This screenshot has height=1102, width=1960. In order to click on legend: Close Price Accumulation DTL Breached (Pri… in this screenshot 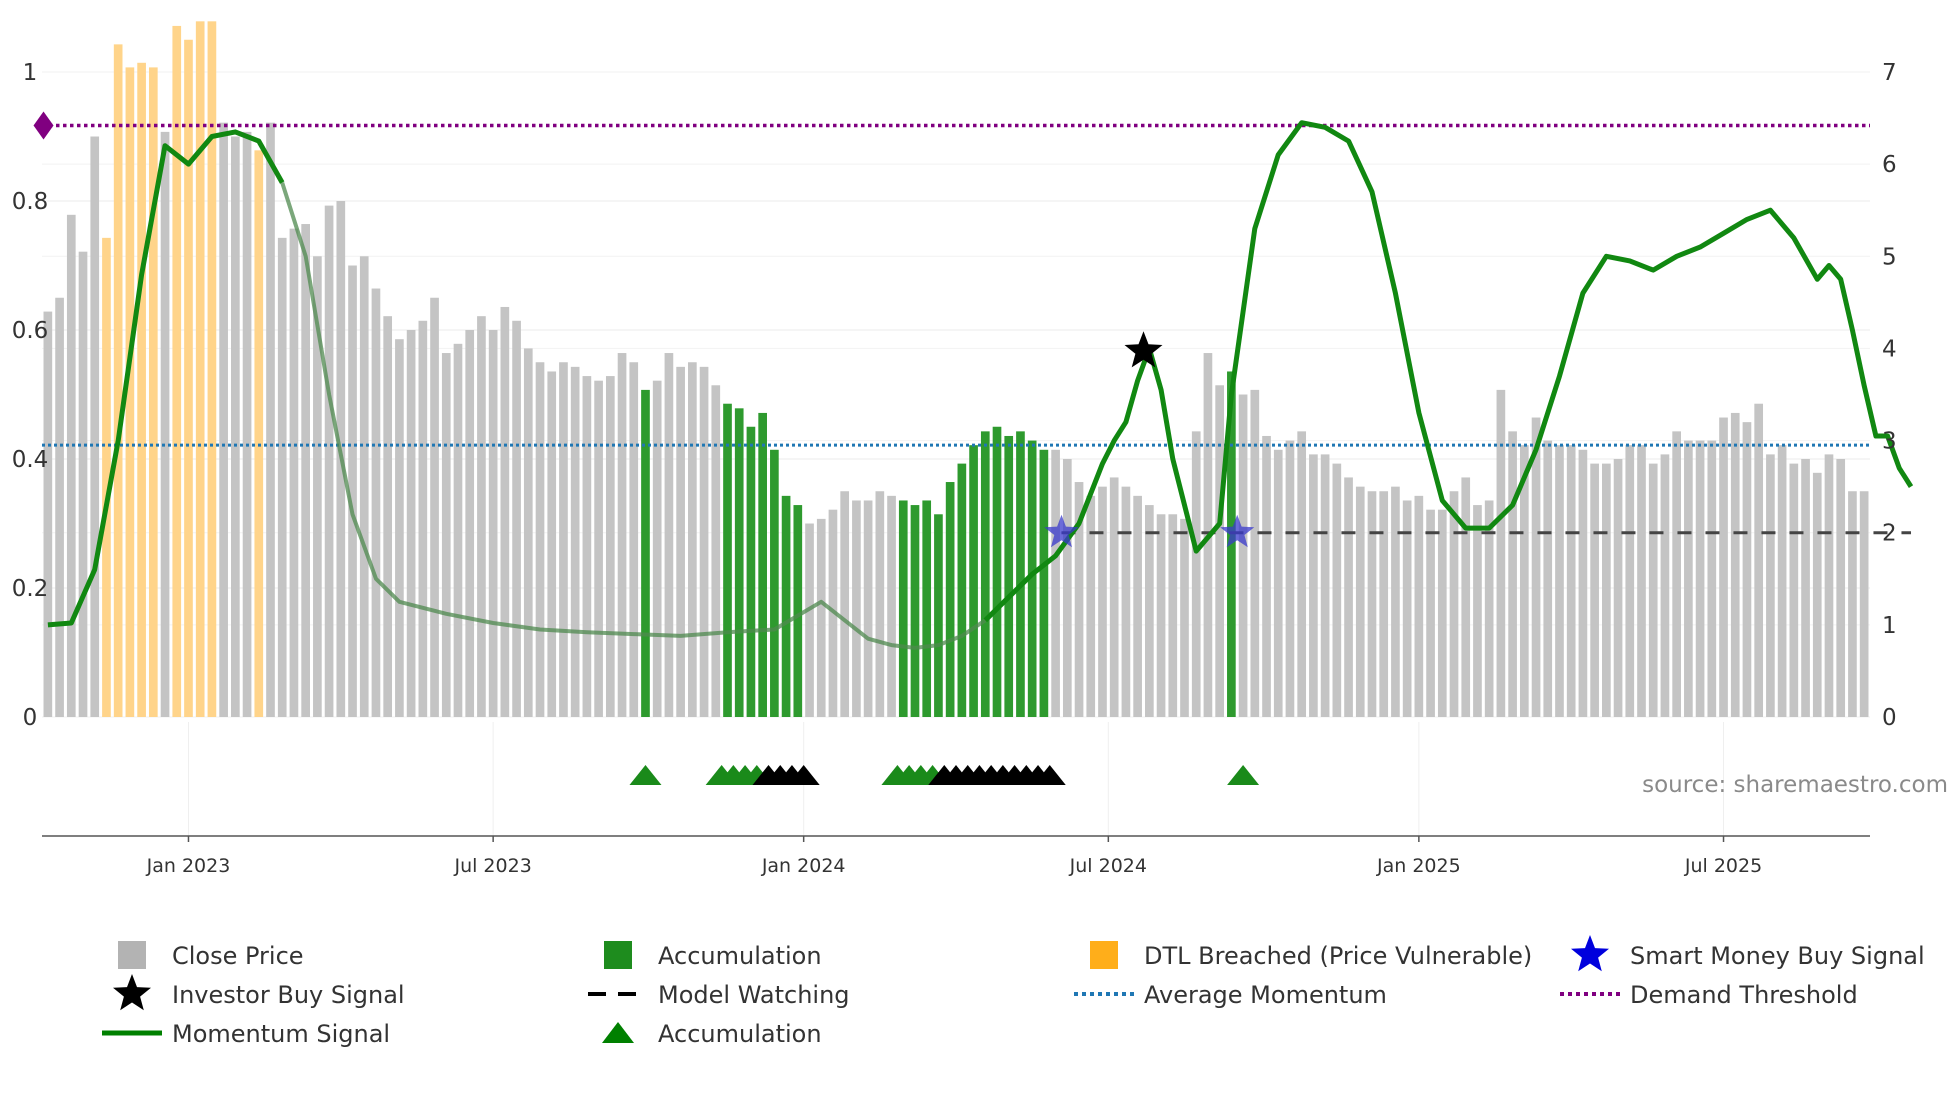, I will do `click(1013, 991)`.